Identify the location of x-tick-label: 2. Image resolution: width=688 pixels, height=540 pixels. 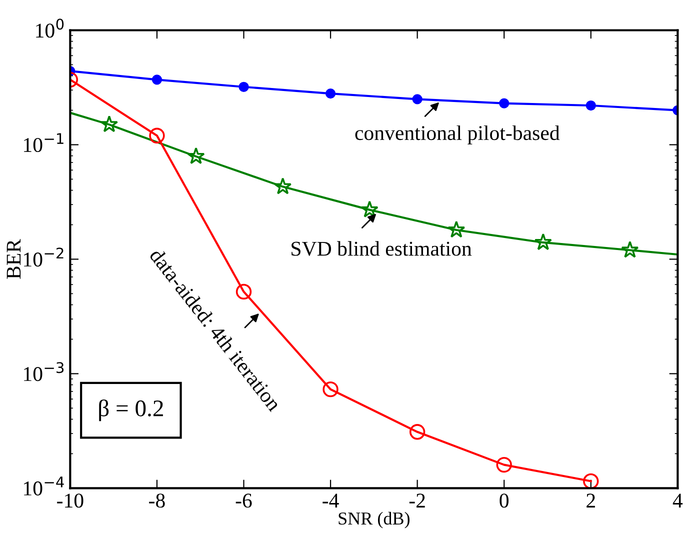
(590, 501).